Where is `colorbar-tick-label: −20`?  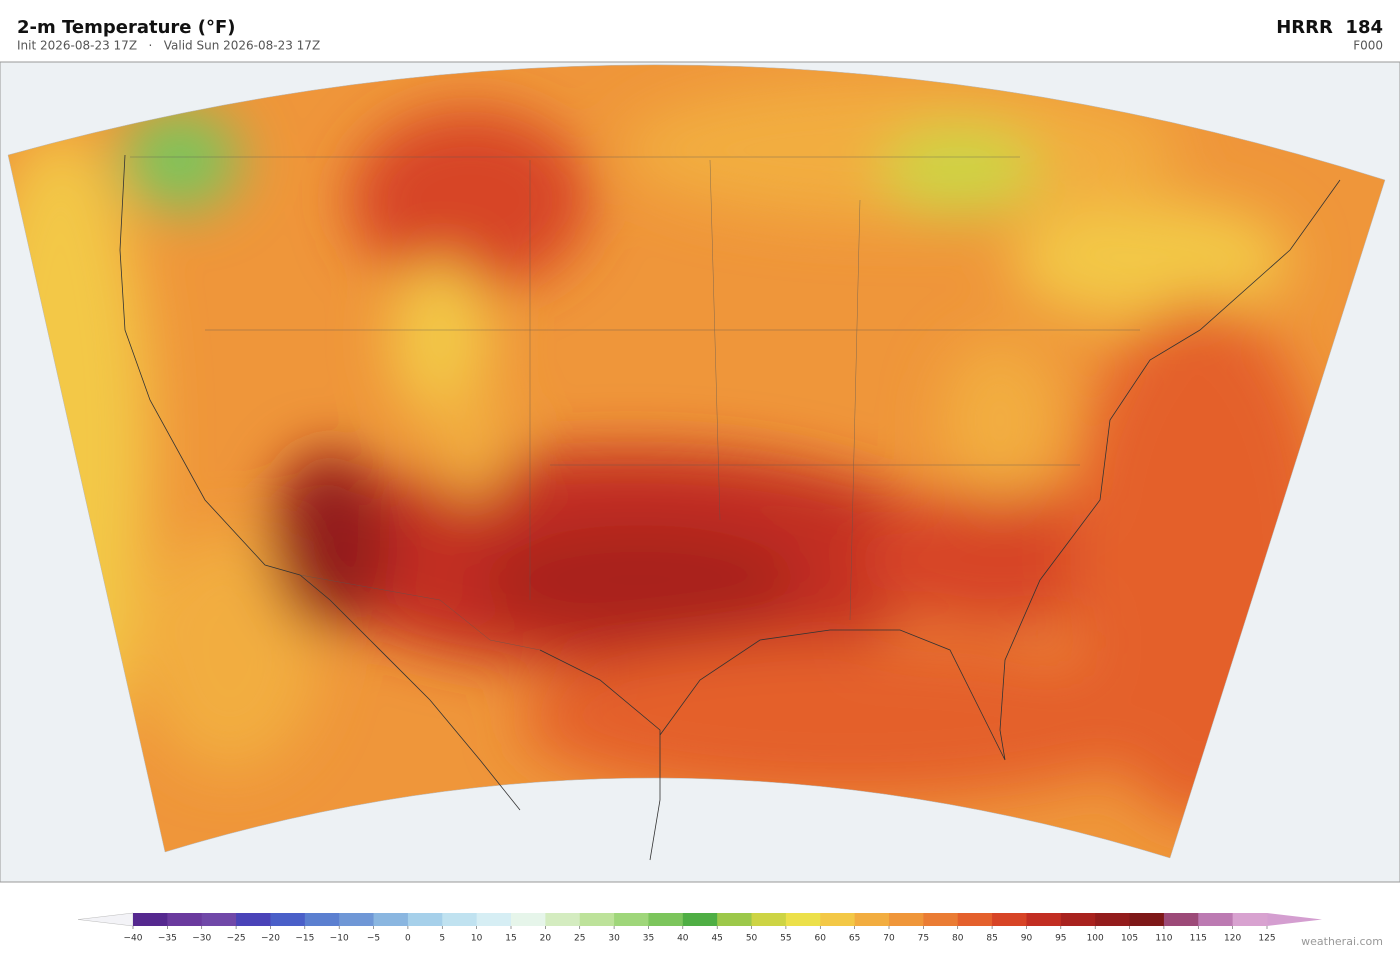
colorbar-tick-label: −20 is located at coordinates (270, 939).